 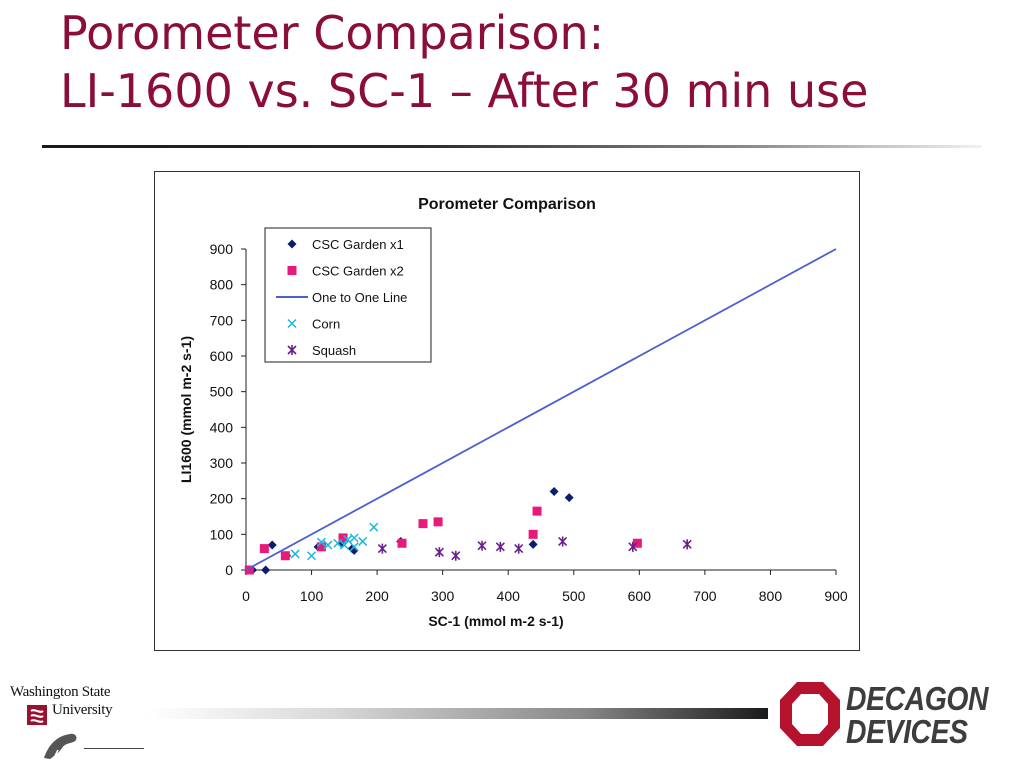 I want to click on cougar-icon, so click(x=60, y=746).